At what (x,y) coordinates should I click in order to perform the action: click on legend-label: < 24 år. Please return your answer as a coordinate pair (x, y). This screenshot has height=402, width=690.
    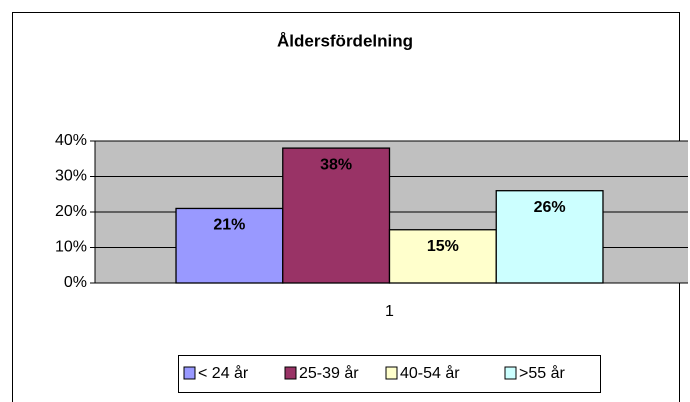
    Looking at the image, I should click on (223, 373).